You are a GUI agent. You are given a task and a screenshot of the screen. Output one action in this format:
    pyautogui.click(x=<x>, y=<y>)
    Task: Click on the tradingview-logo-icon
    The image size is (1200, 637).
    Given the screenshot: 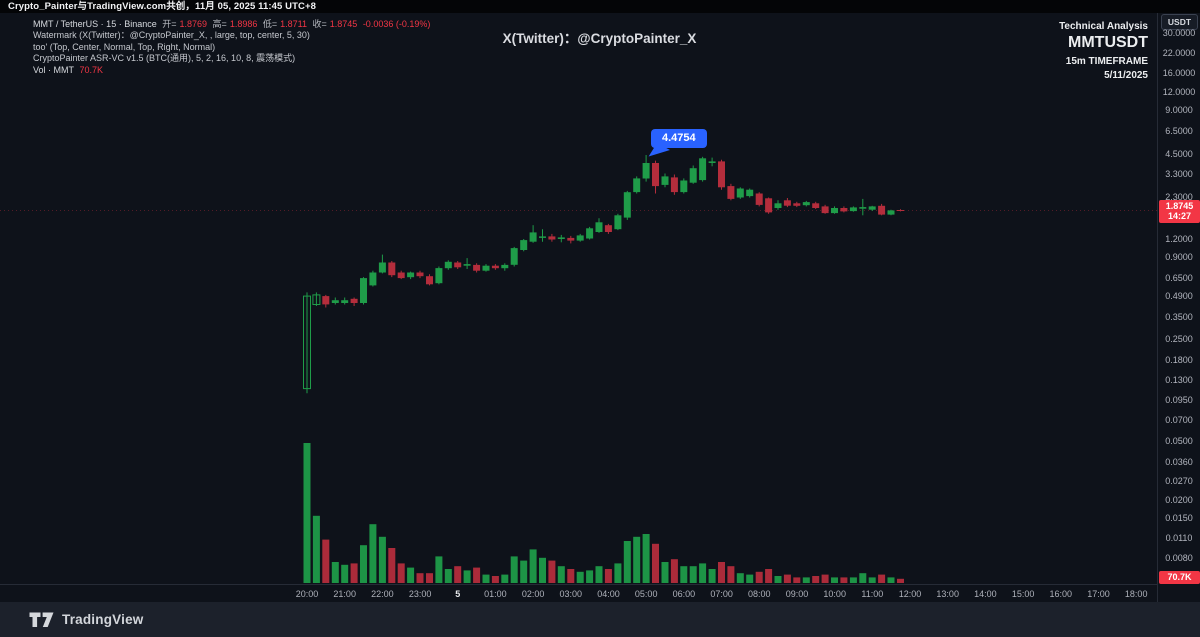 What is the action you would take?
    pyautogui.click(x=41, y=620)
    